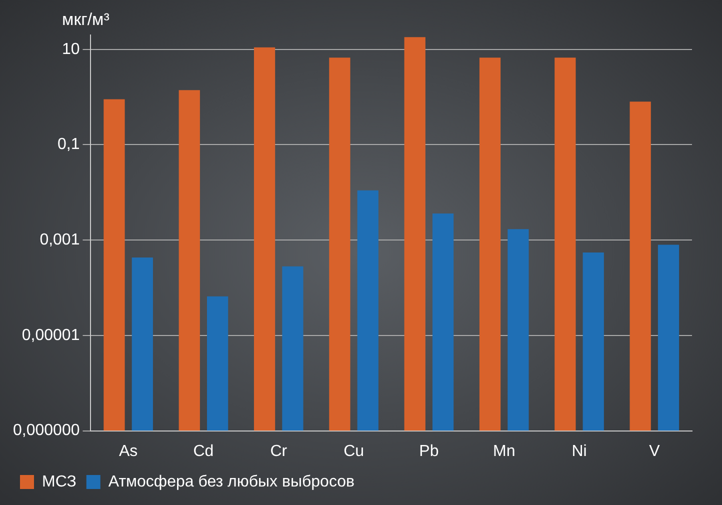 This screenshot has width=722, height=505. I want to click on x-tick-label: V, so click(654, 451).